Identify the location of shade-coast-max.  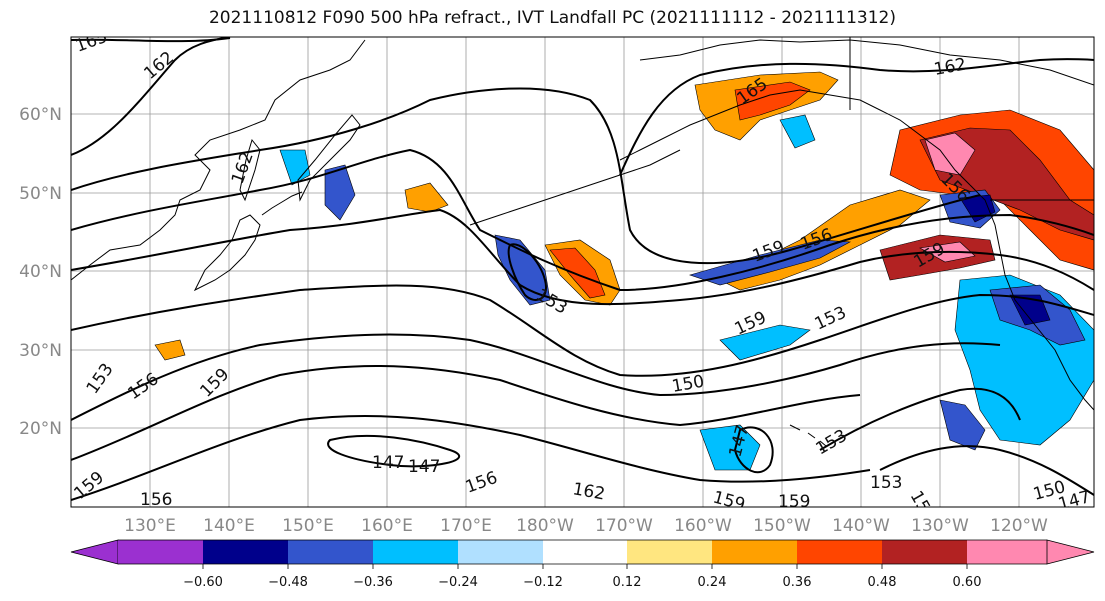
(950, 154).